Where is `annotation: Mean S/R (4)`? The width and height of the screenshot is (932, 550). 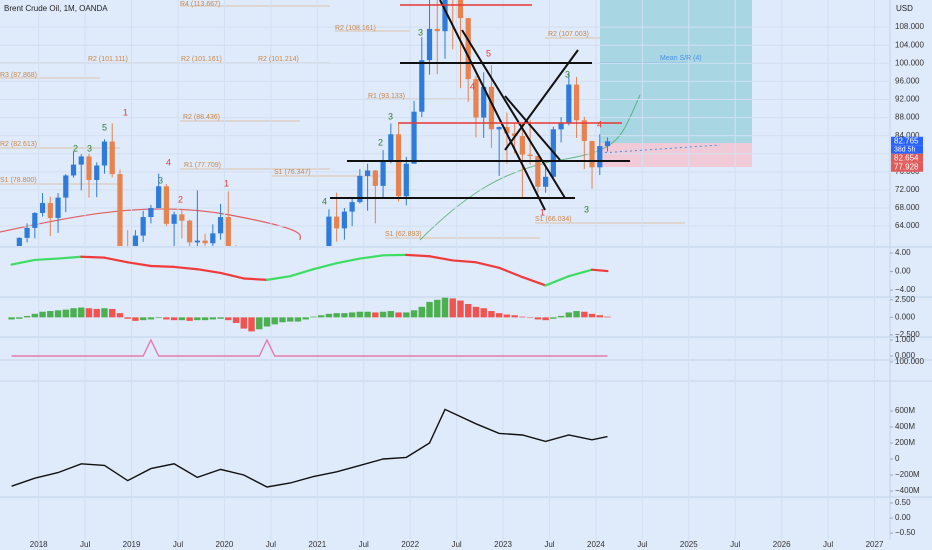 annotation: Mean S/R (4) is located at coordinates (681, 58).